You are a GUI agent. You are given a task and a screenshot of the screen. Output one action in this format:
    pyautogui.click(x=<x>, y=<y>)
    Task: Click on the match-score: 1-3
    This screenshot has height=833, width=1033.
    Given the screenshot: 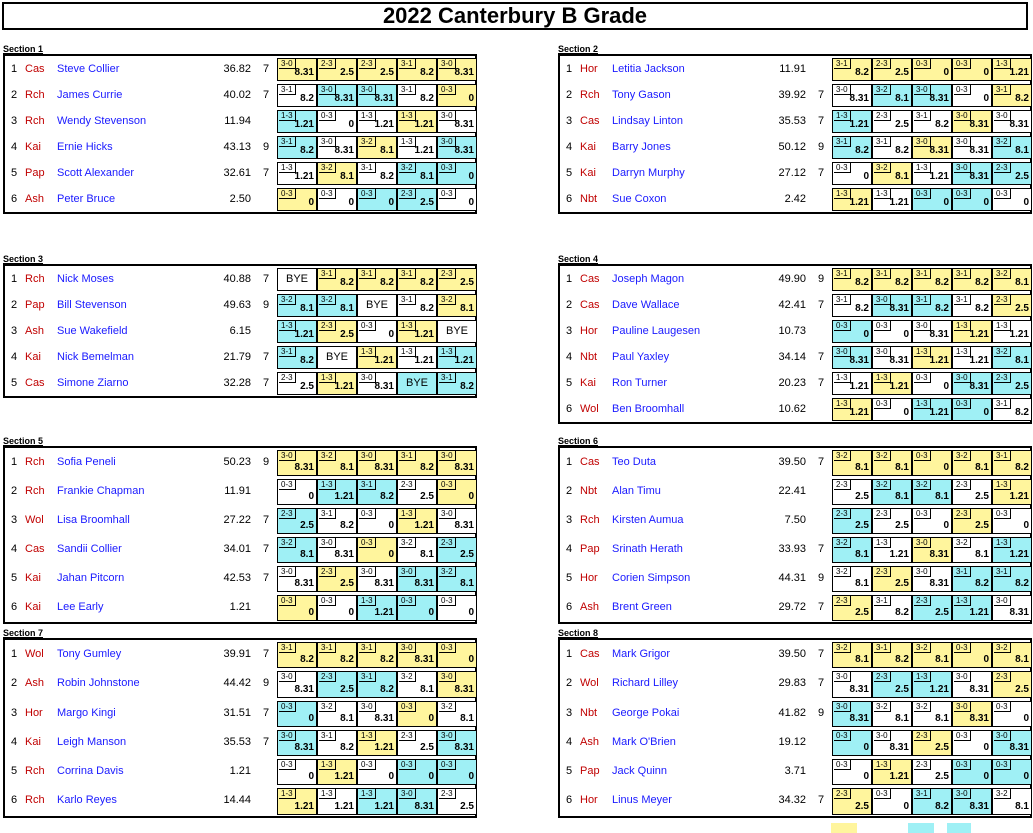 What is the action you would take?
    pyautogui.click(x=327, y=765)
    